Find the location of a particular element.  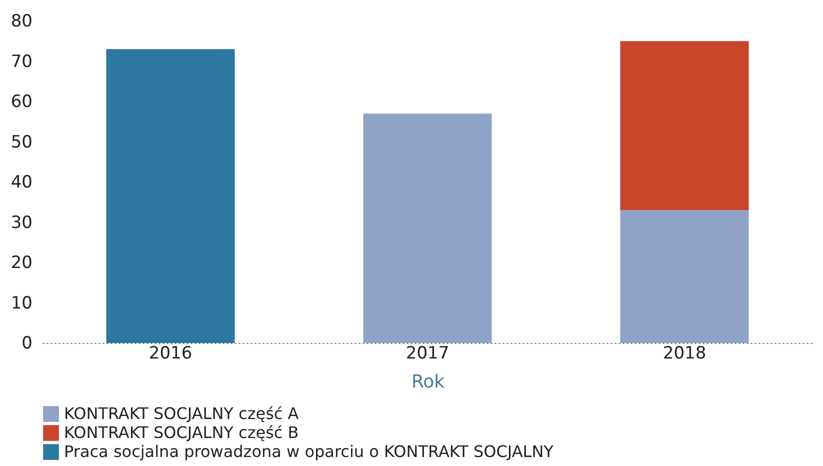

x-axis-title: Rok is located at coordinates (428, 382).